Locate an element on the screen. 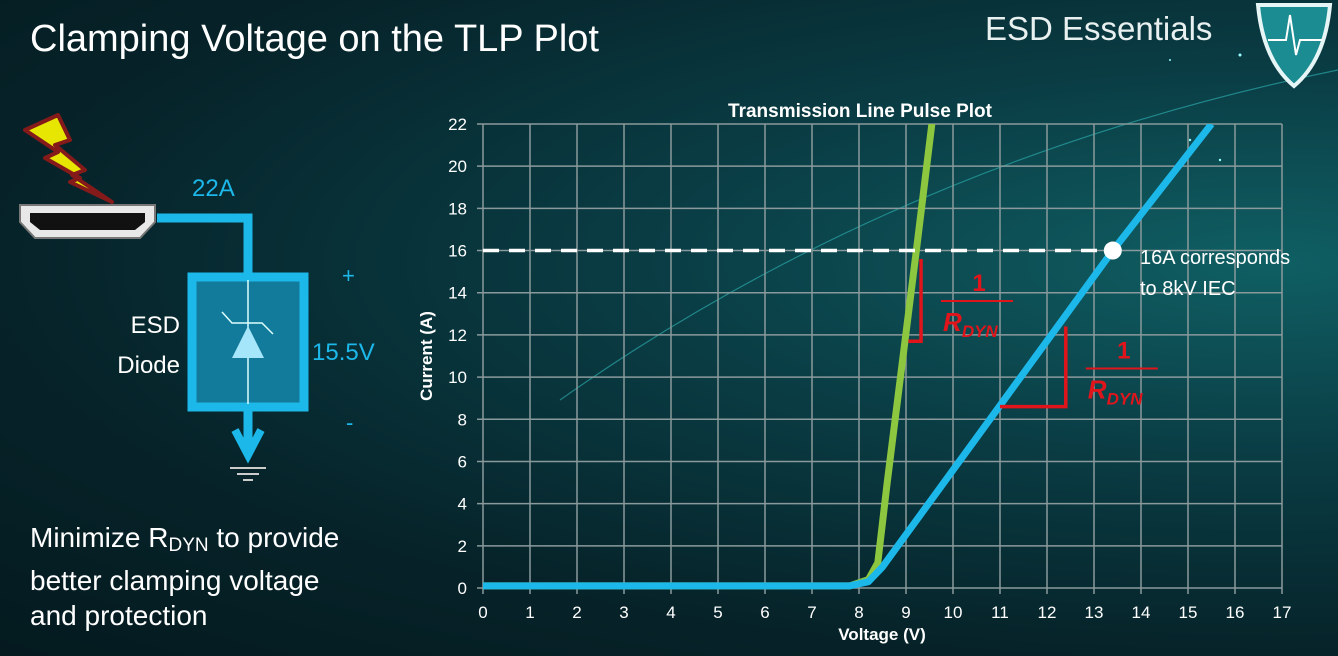 Image resolution: width=1338 pixels, height=656 pixels. x-tick-label: 17 is located at coordinates (1282, 612).